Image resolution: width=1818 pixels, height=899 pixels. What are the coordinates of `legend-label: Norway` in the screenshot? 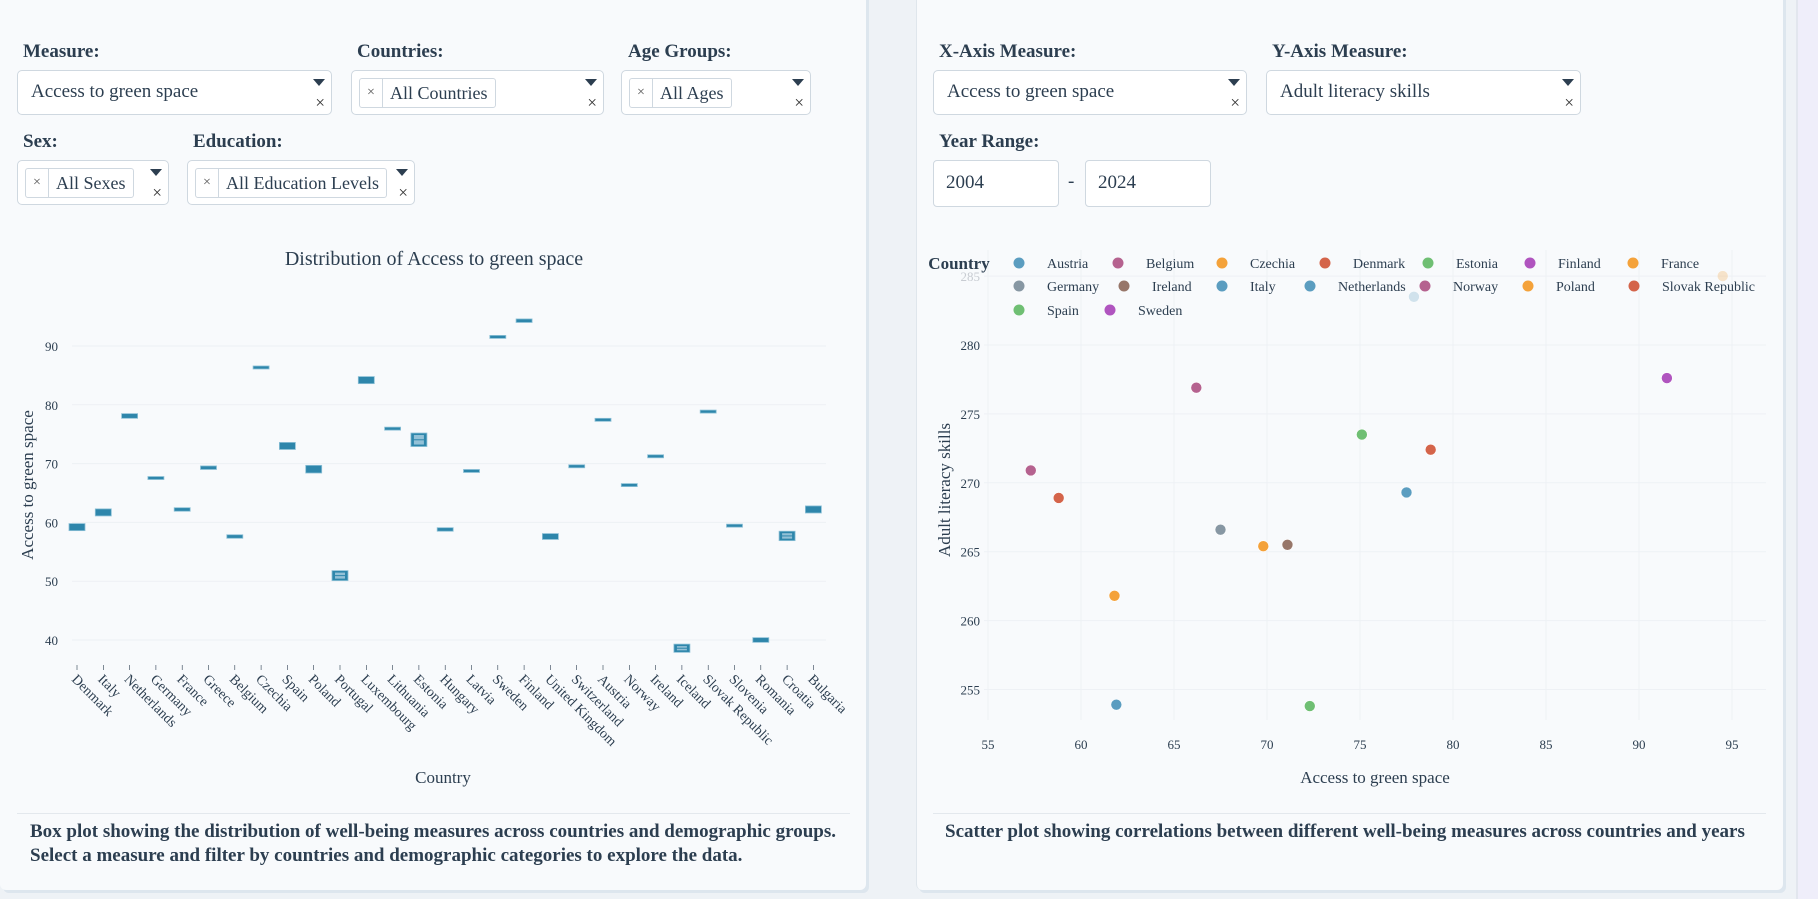 It's located at (1475, 287).